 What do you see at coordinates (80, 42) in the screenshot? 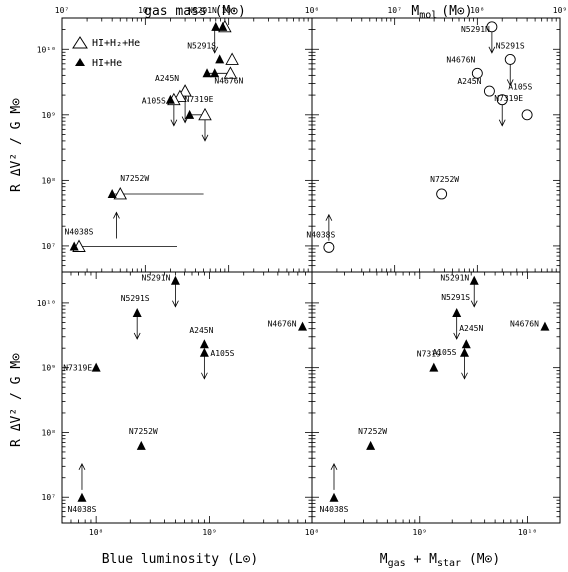
I see `legend-open-triangle` at bounding box center [80, 42].